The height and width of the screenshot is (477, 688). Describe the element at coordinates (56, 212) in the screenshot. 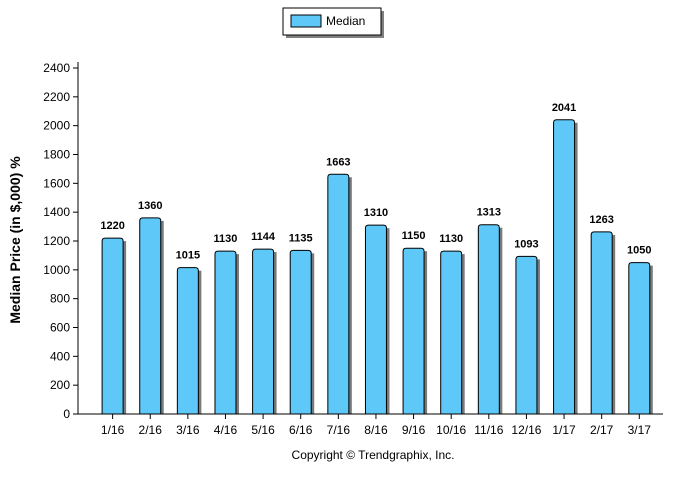

I see `y-tick-label: 1400` at that location.